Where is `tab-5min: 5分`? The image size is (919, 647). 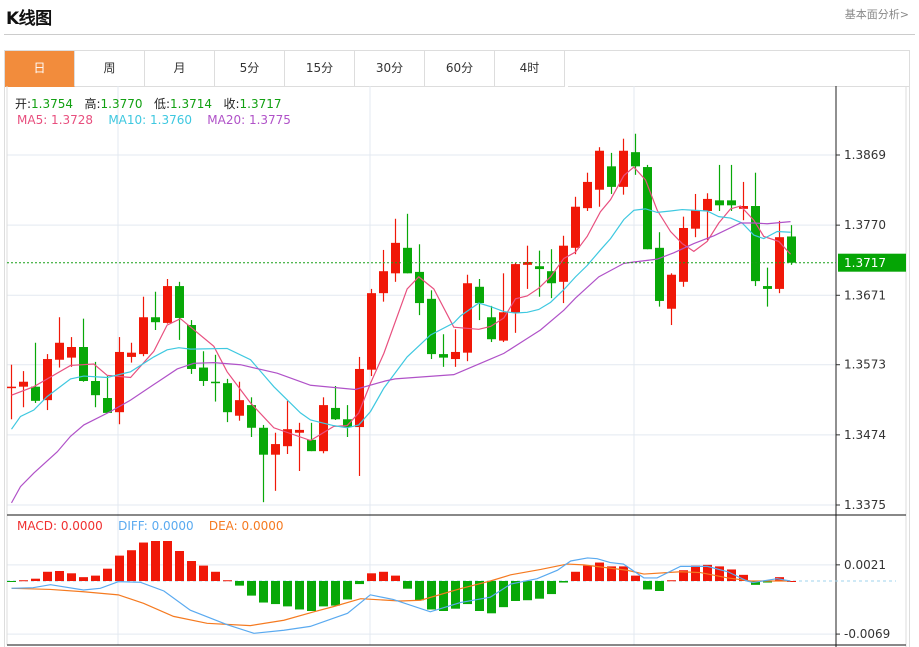
tab-5min: 5分 is located at coordinates (250, 69).